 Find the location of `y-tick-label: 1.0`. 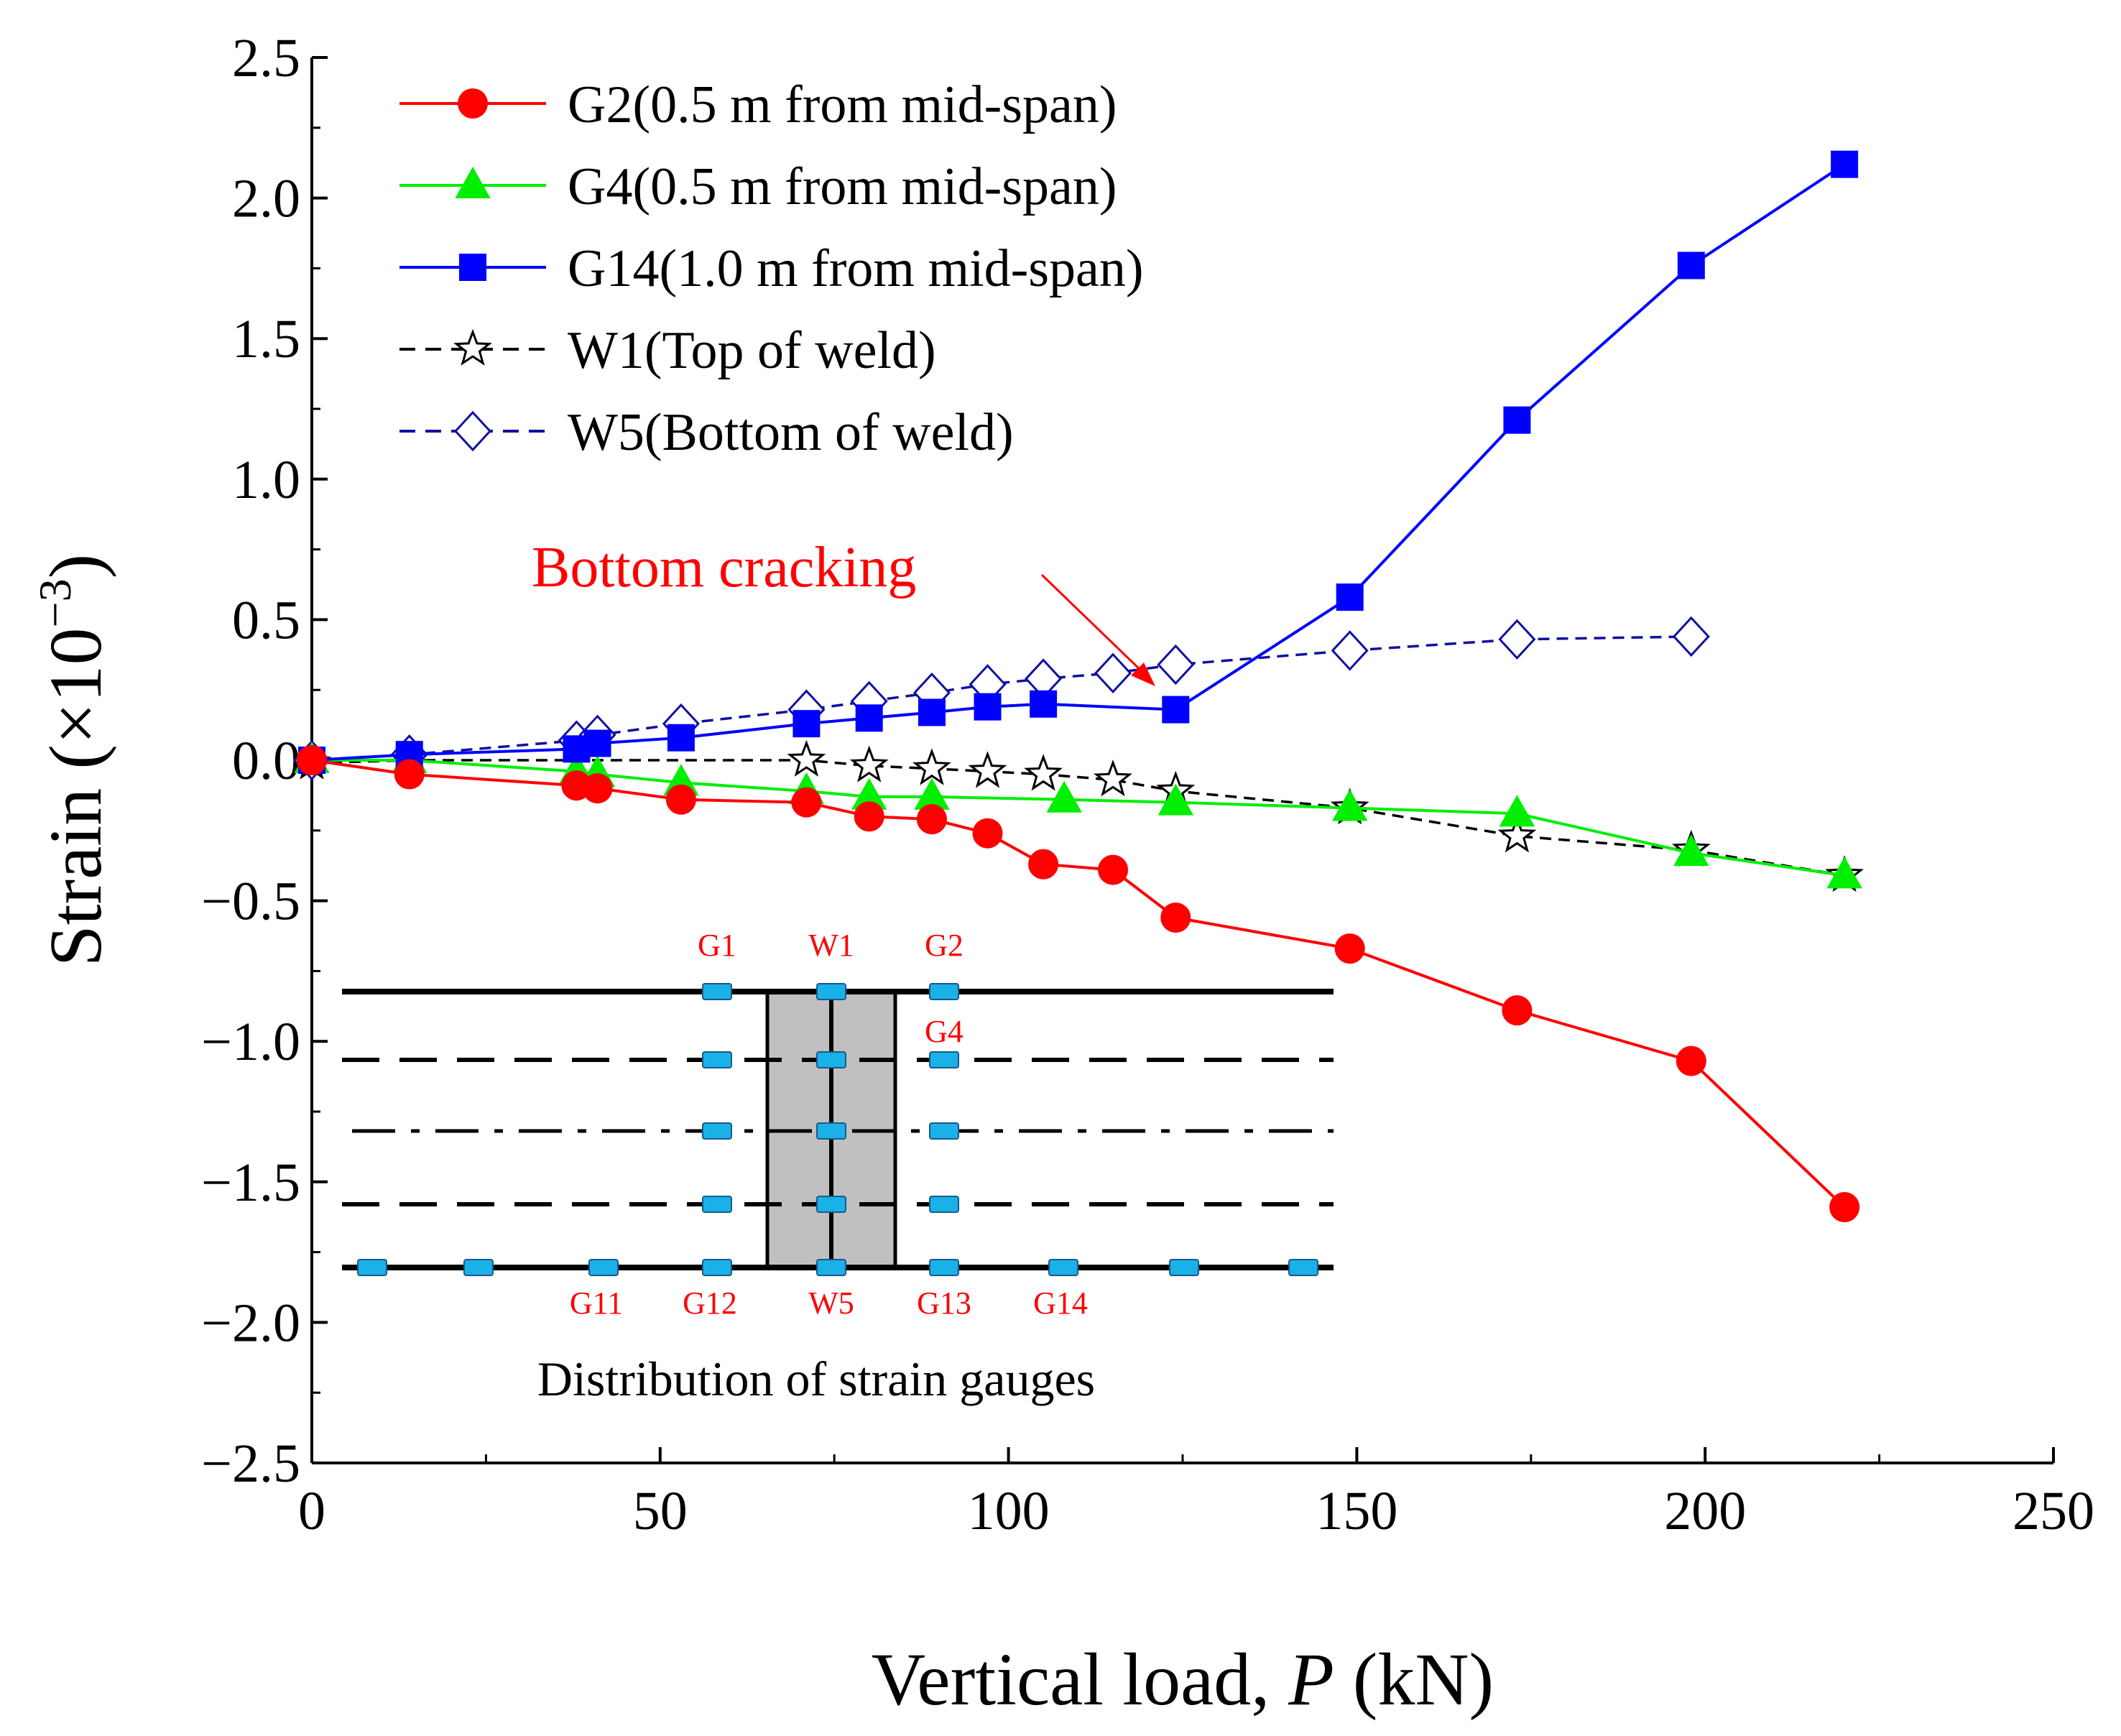

y-tick-label: 1.0 is located at coordinates (266, 480).